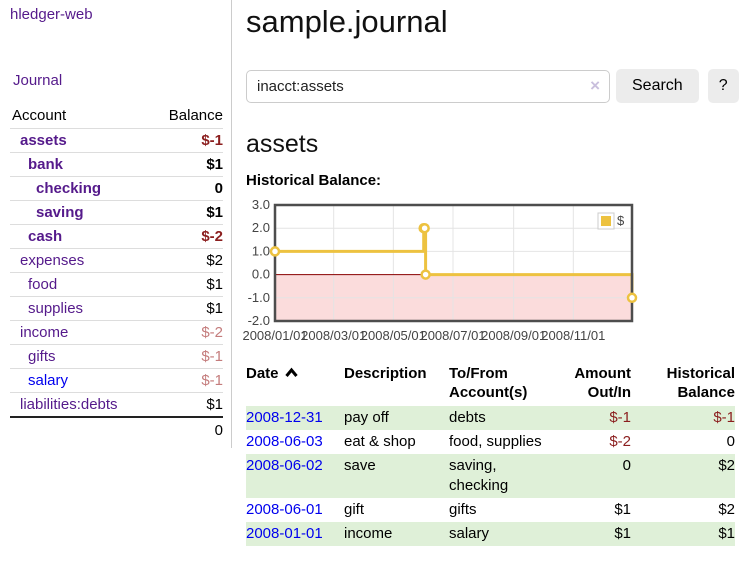  I want to click on x-tick-label: 2008/11/01, so click(573, 335).